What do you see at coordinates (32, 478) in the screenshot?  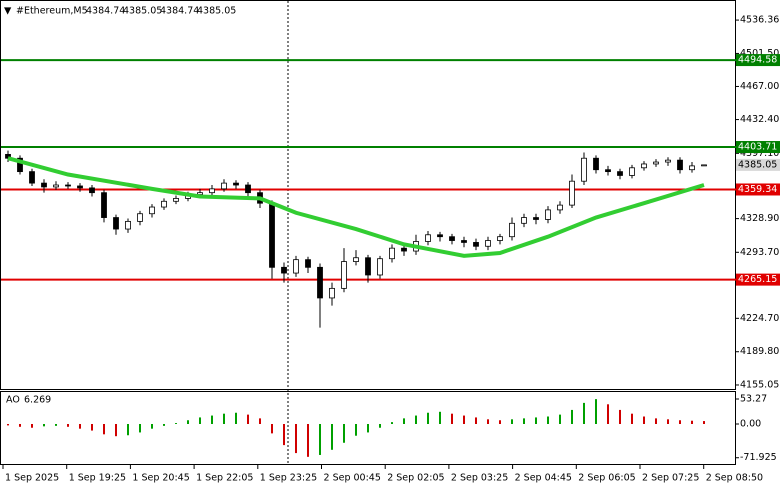 I see `x-tick-label: 1 Sep 2025` at bounding box center [32, 478].